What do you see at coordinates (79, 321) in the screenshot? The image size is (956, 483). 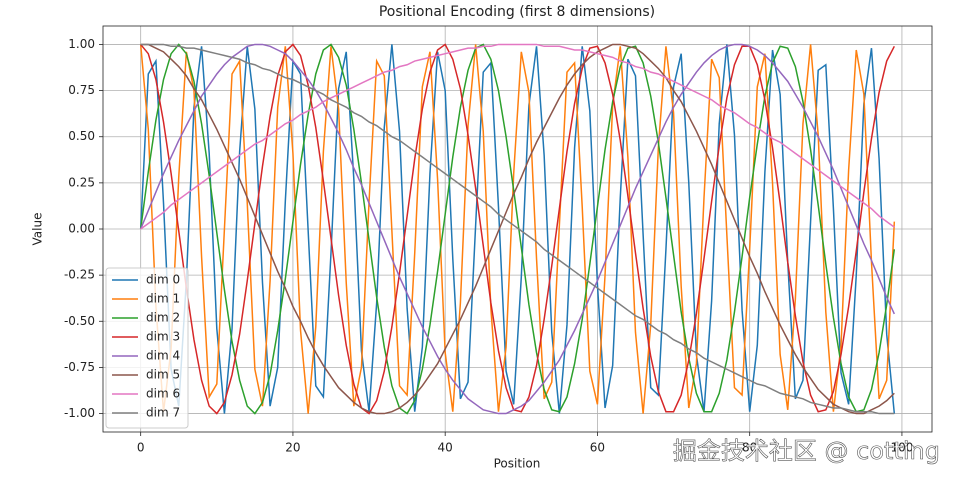 I see `y-tick-label: -0.50` at bounding box center [79, 321].